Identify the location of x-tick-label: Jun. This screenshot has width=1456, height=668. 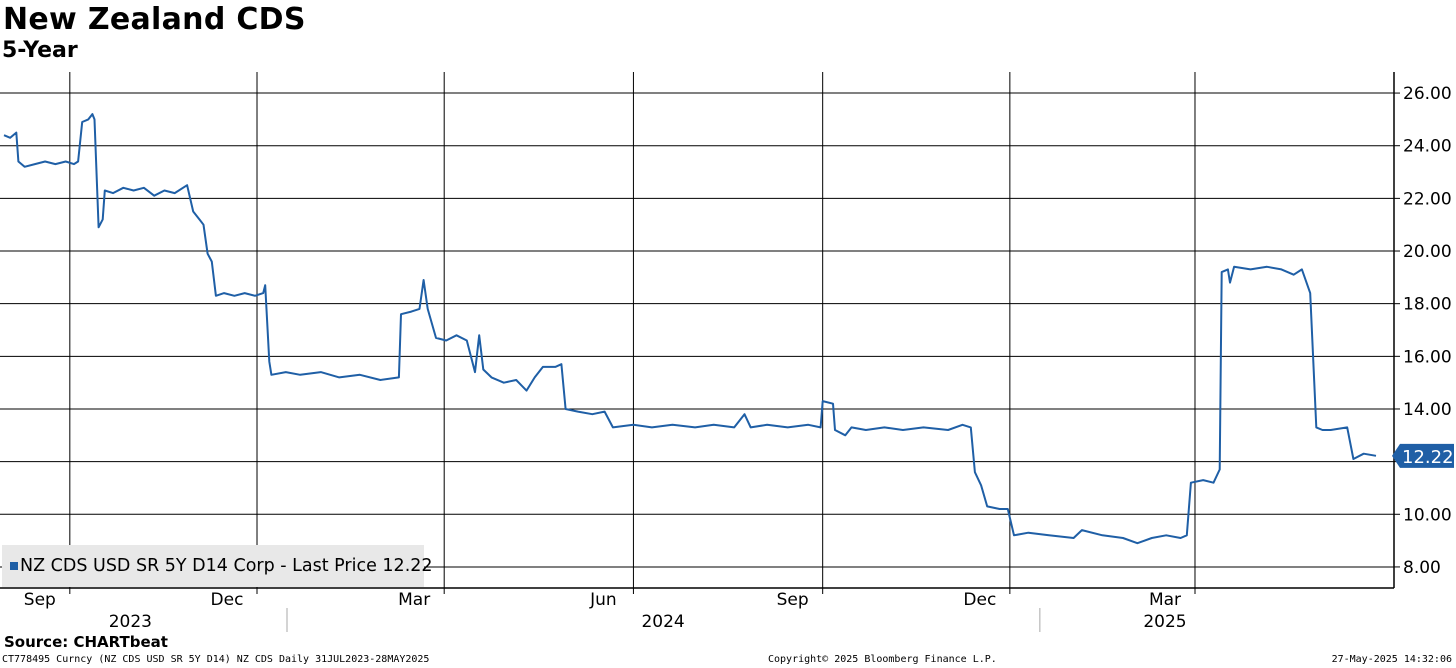
(603, 600).